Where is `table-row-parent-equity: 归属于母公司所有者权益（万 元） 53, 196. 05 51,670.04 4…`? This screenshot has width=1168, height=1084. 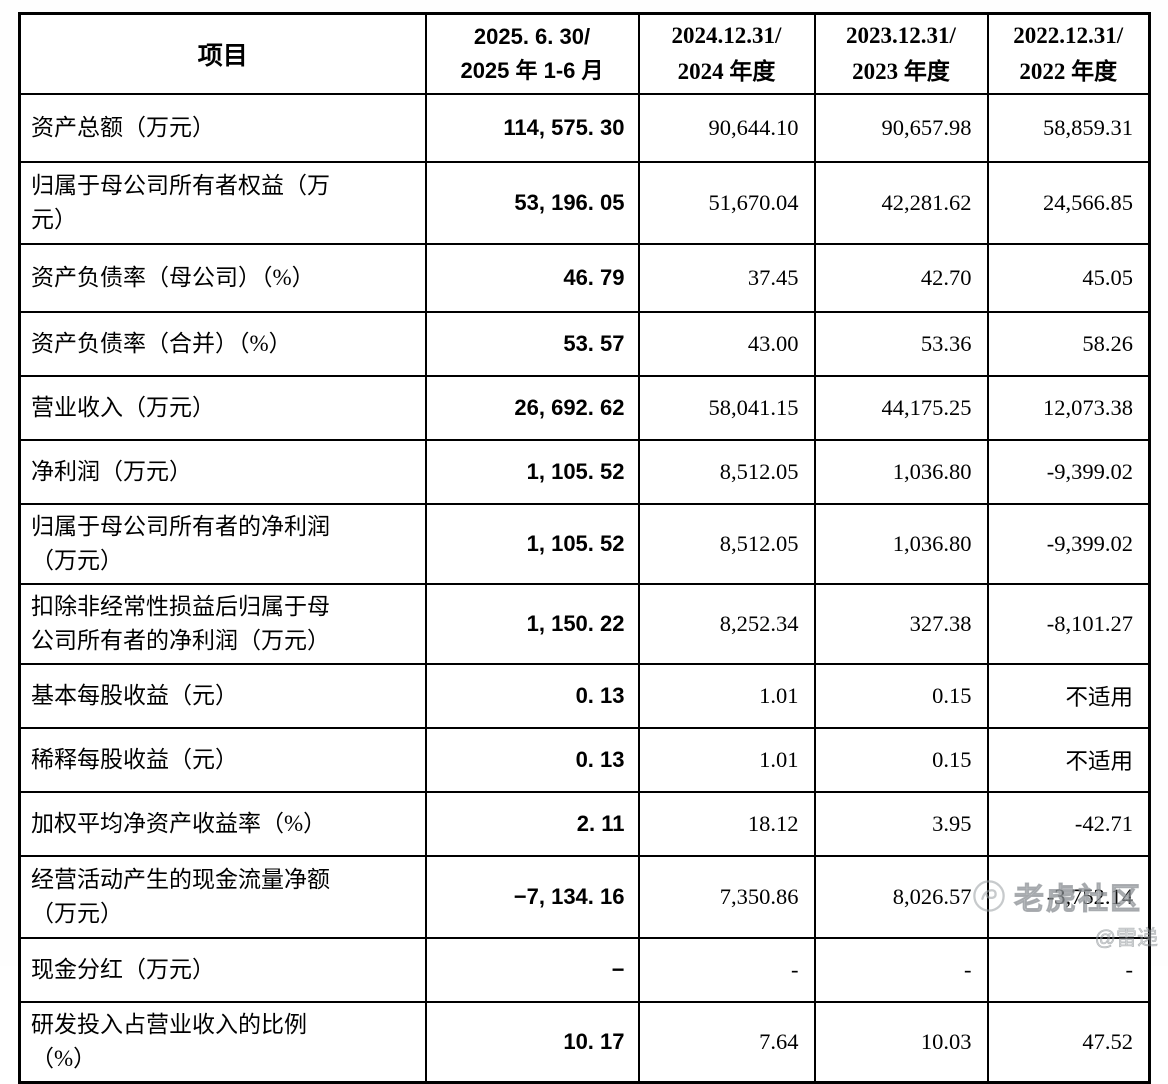
table-row-parent-equity: 归属于母公司所有者权益（万 元） 53, 196. 05 51,670.04 4… is located at coordinates (584, 203).